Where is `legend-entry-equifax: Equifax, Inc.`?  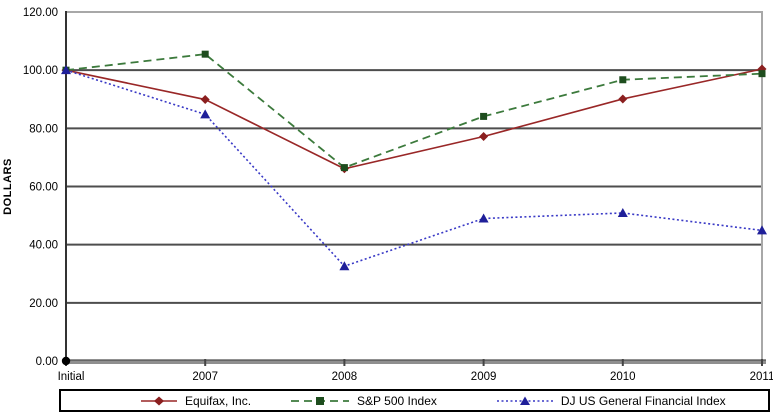 legend-entry-equifax: Equifax, Inc. is located at coordinates (196, 401).